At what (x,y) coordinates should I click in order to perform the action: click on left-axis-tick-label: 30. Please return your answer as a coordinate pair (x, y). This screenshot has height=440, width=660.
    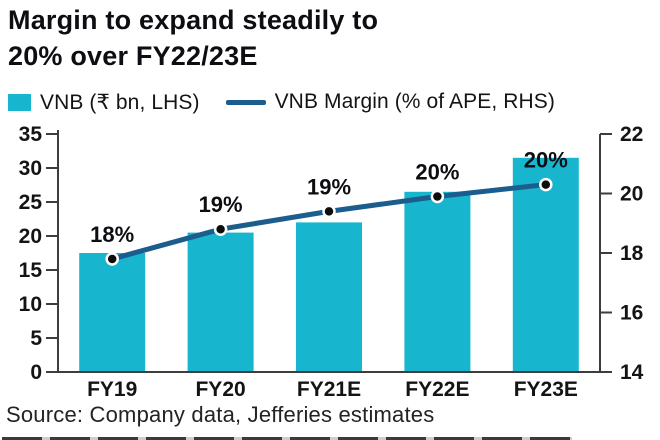
    Looking at the image, I should click on (30, 168).